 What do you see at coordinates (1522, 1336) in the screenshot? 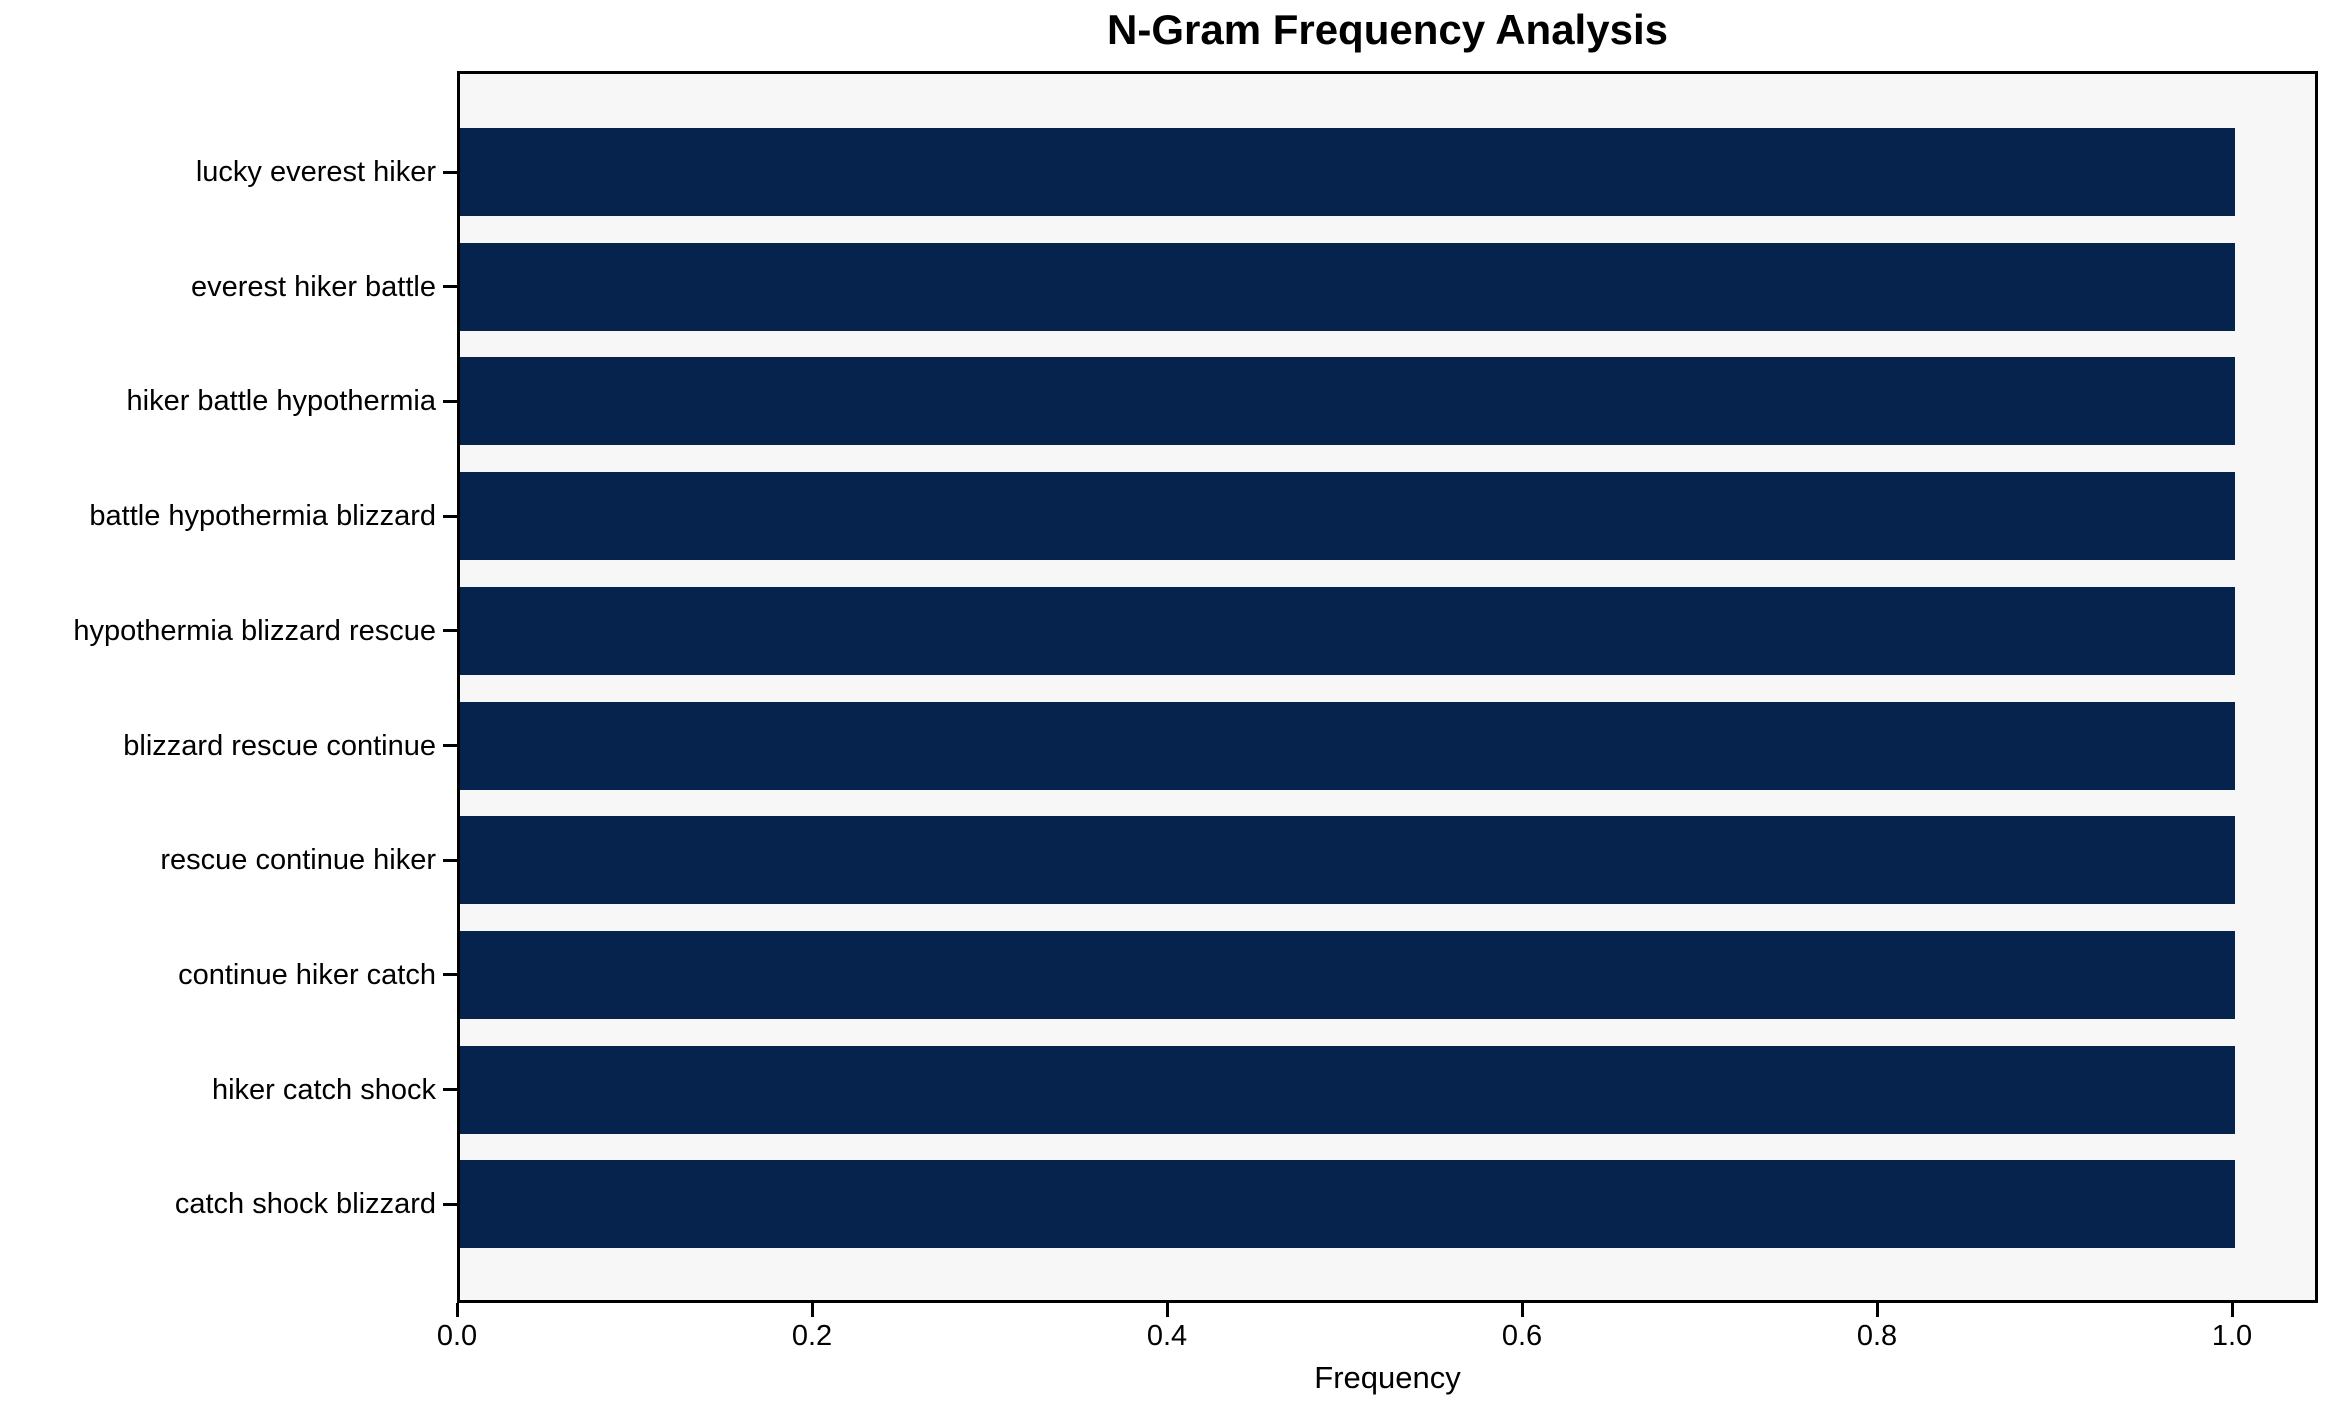
I see `x-tick-label: 0.6` at bounding box center [1522, 1336].